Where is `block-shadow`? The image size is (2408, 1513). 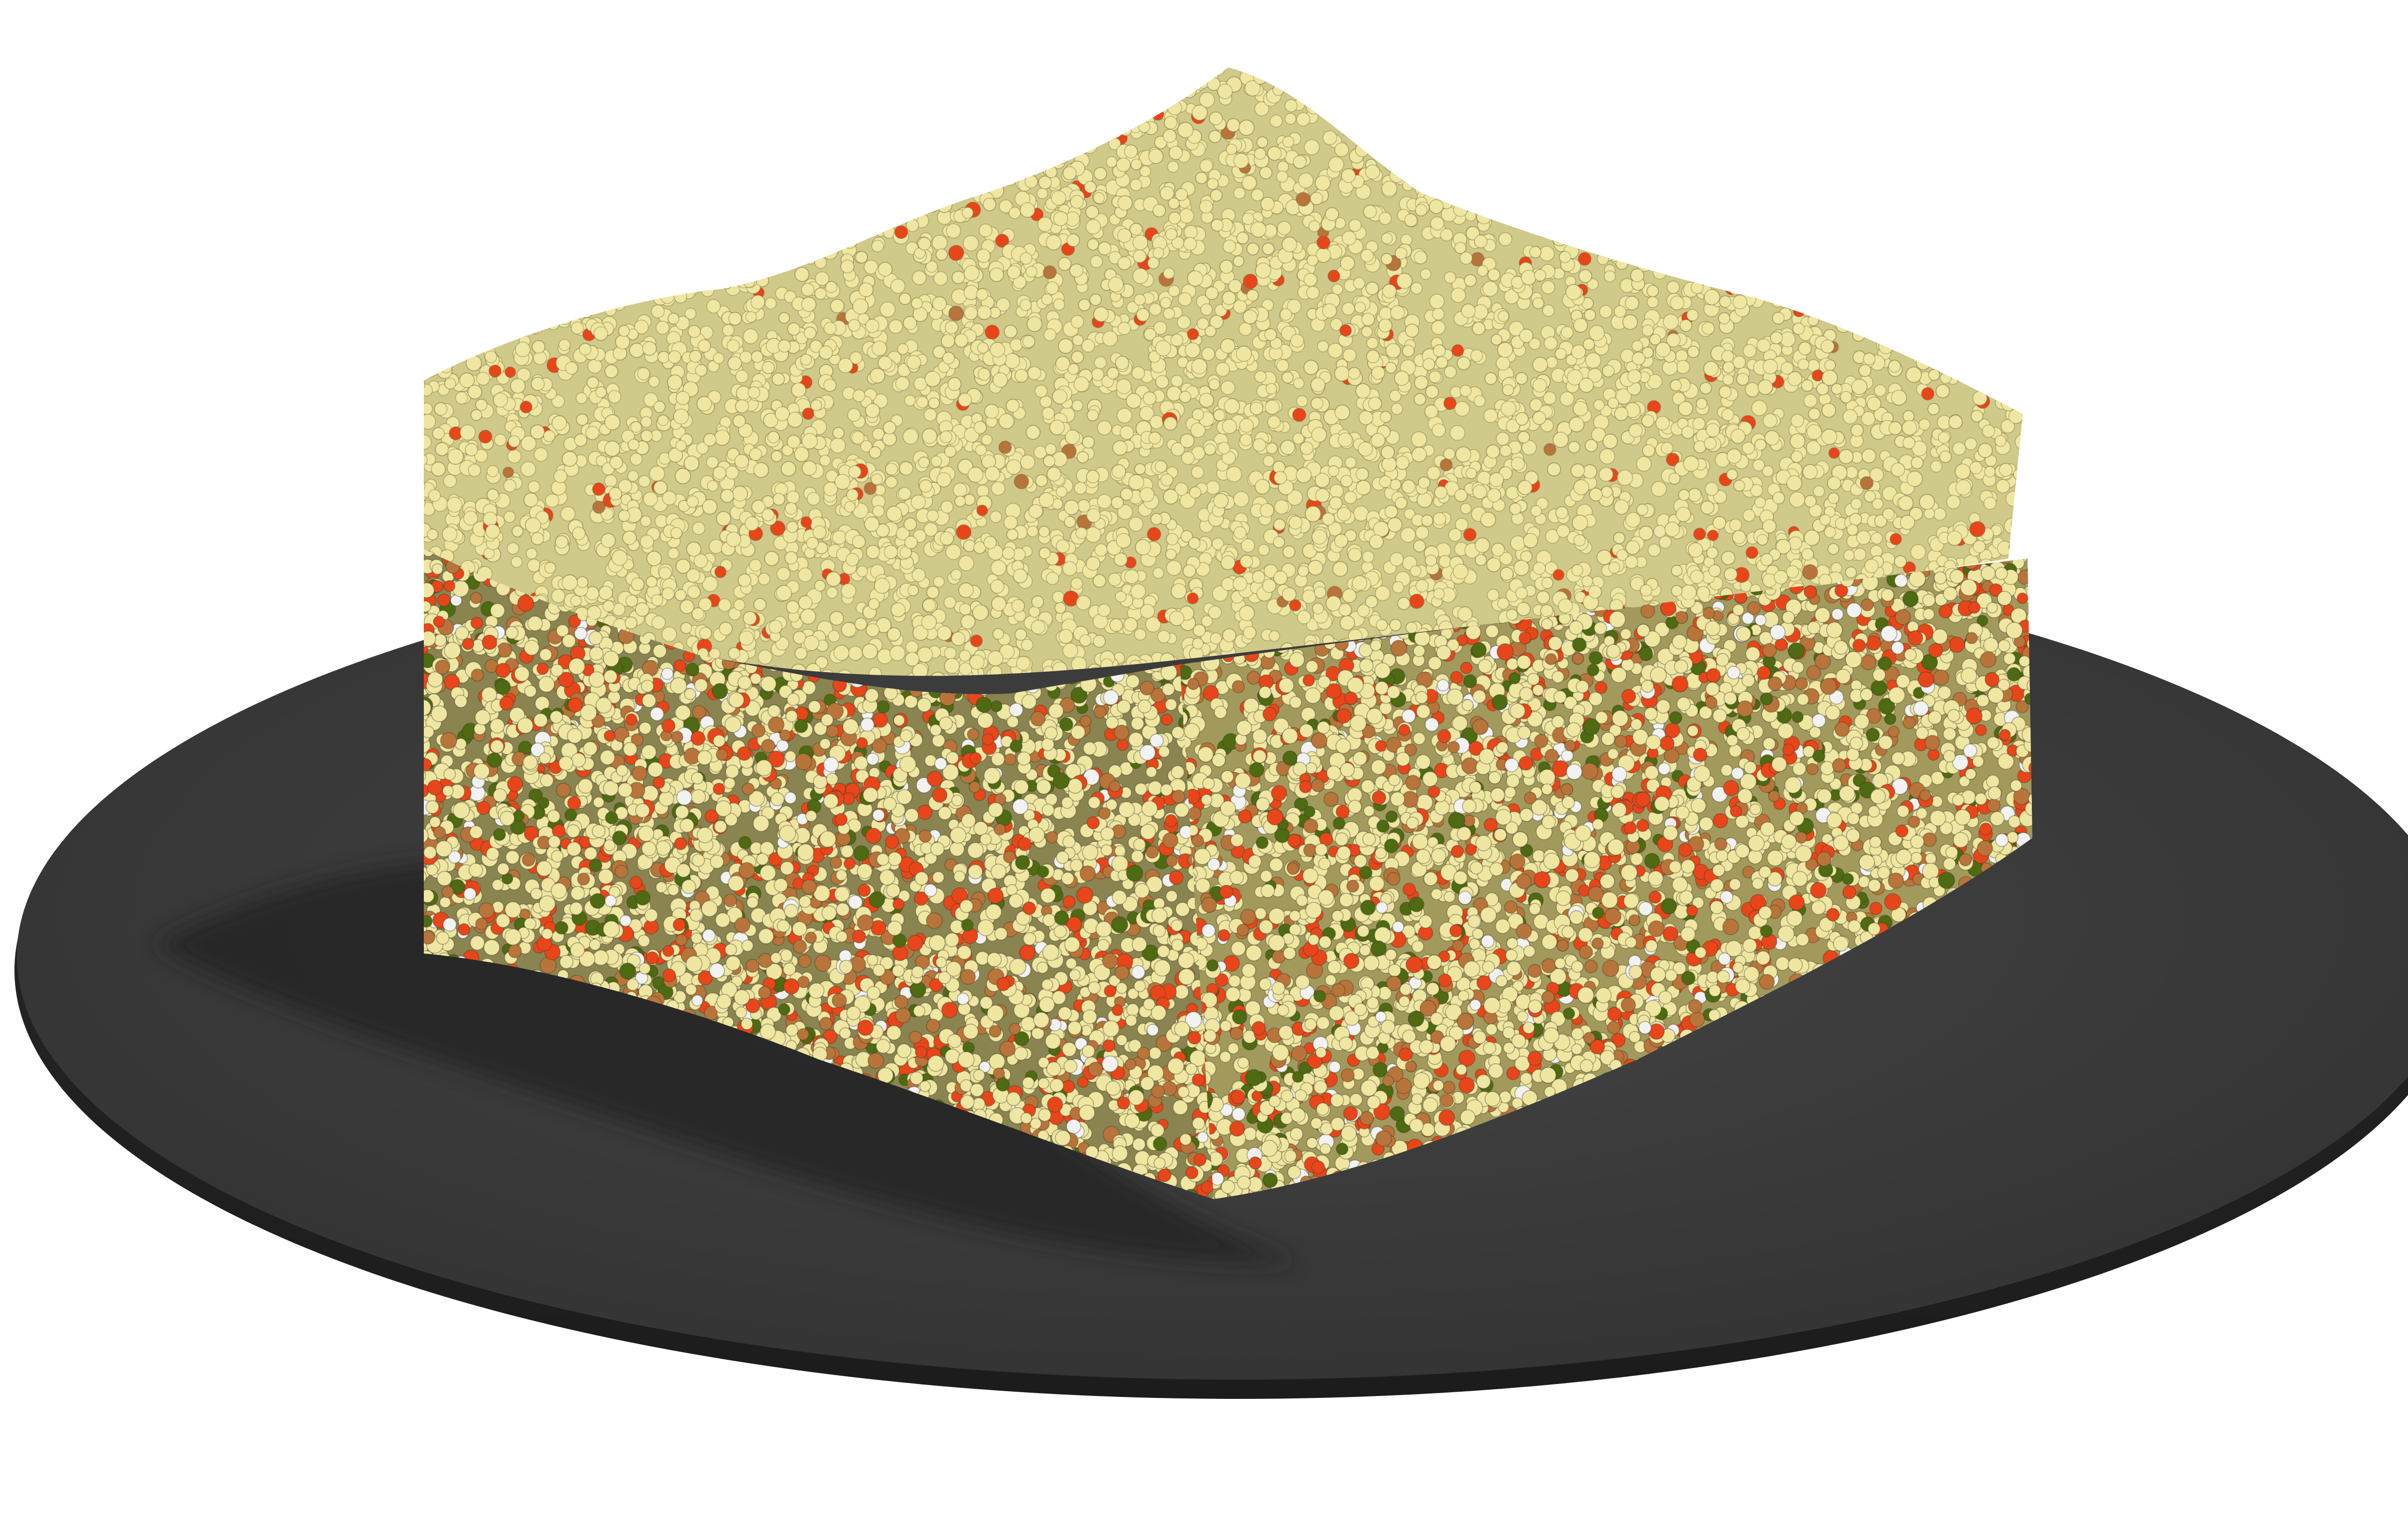
block-shadow is located at coordinates (727, 1060).